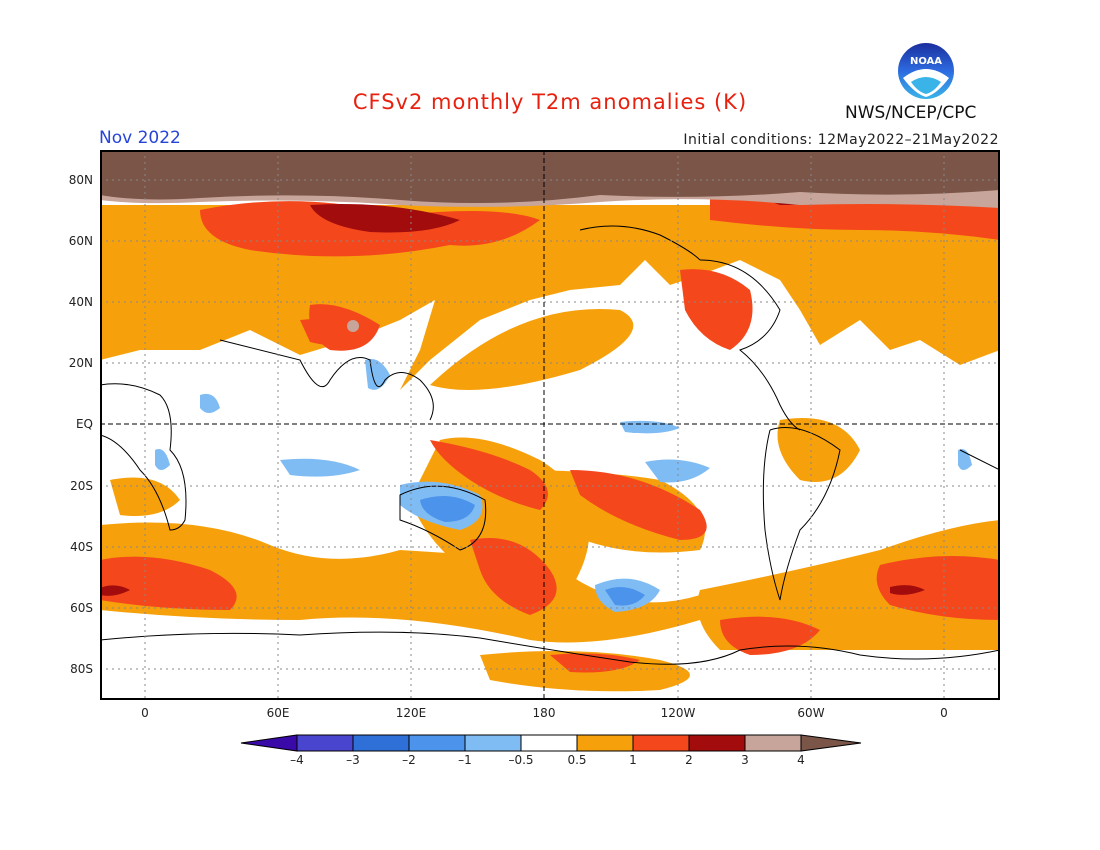 The image size is (1100, 850). What do you see at coordinates (745, 760) in the screenshot?
I see `colorbar-label: 3` at bounding box center [745, 760].